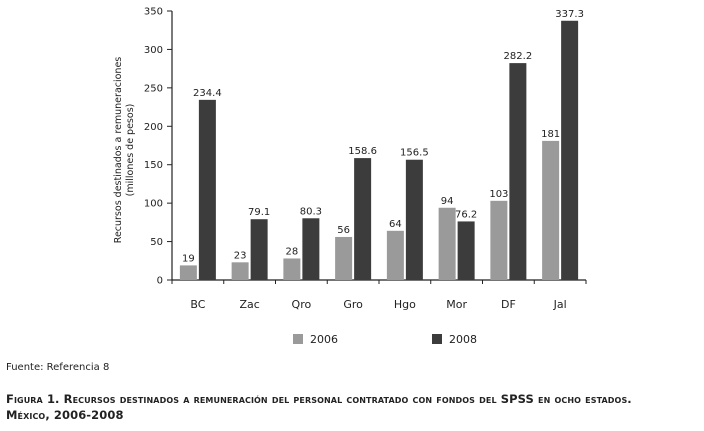 The width and height of the screenshot is (704, 431). I want to click on y-axis-title-line-2: (millones de pesos), so click(130, 150).